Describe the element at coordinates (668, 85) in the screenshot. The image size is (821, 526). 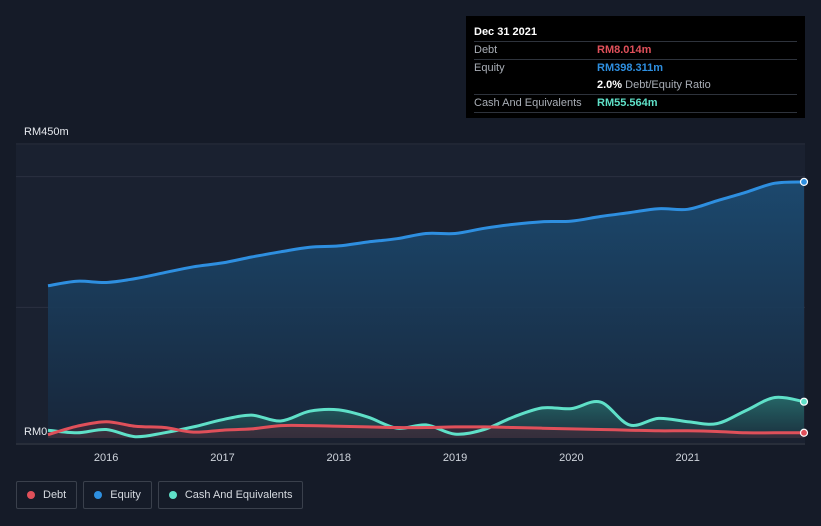
I see `tooltip-ratio-label: Debt/Equity Ratio` at that location.